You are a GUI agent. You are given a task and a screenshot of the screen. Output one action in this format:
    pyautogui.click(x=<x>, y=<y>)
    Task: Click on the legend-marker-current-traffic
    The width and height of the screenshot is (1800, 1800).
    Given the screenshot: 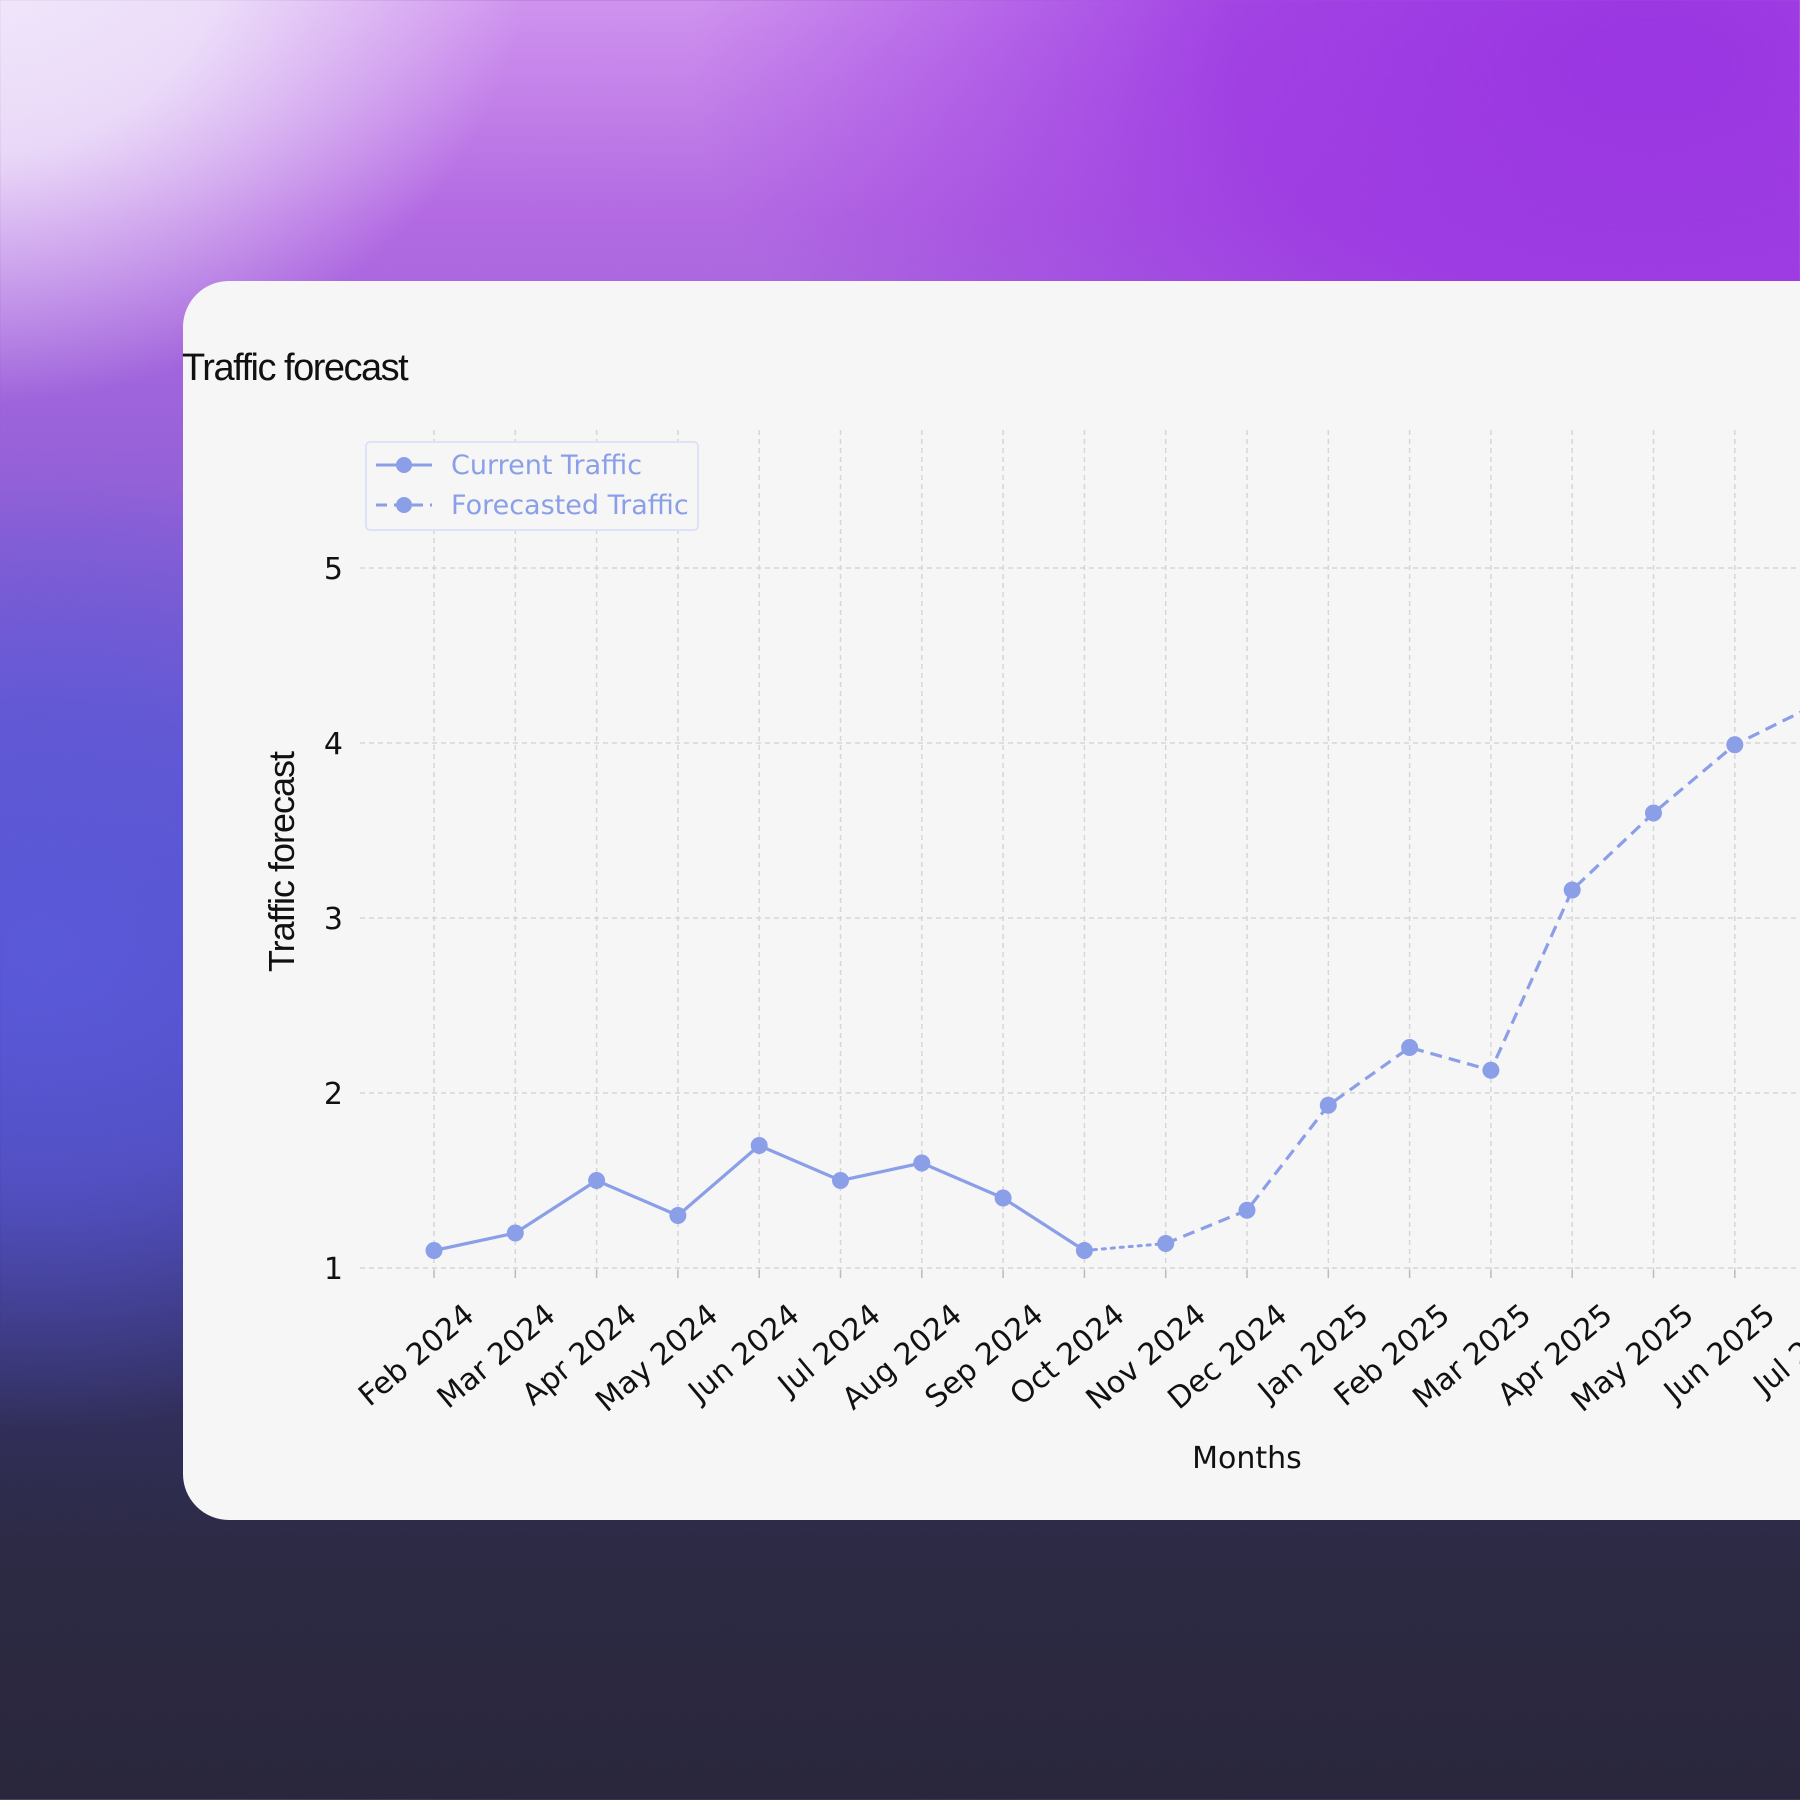 What is the action you would take?
    pyautogui.click(x=404, y=465)
    